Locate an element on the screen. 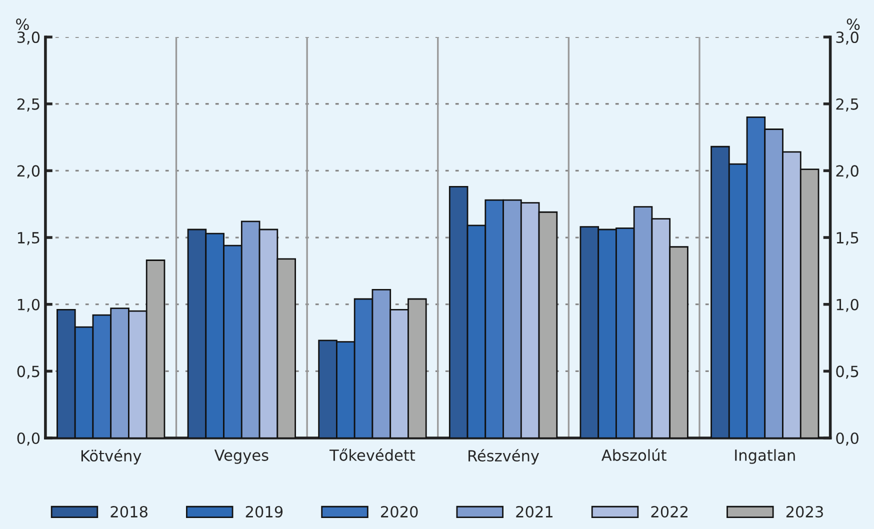 Image resolution: width=874 pixels, height=529 pixels. legend-label: 2018 is located at coordinates (129, 512).